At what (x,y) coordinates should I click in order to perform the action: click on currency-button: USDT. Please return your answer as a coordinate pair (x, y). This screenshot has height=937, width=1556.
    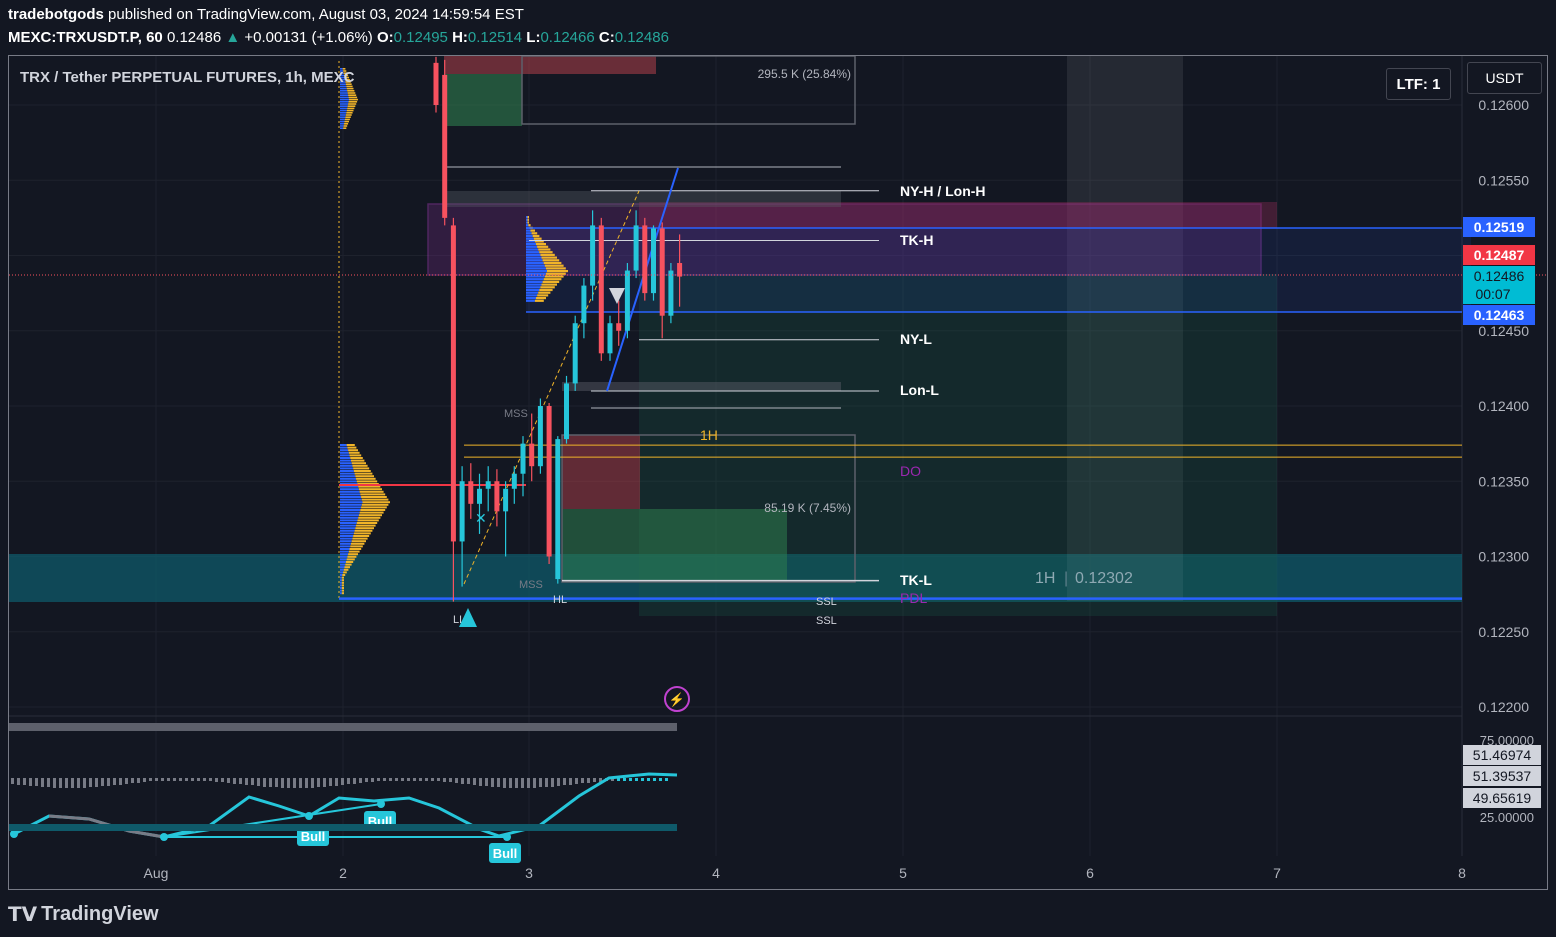
    Looking at the image, I should click on (1504, 78).